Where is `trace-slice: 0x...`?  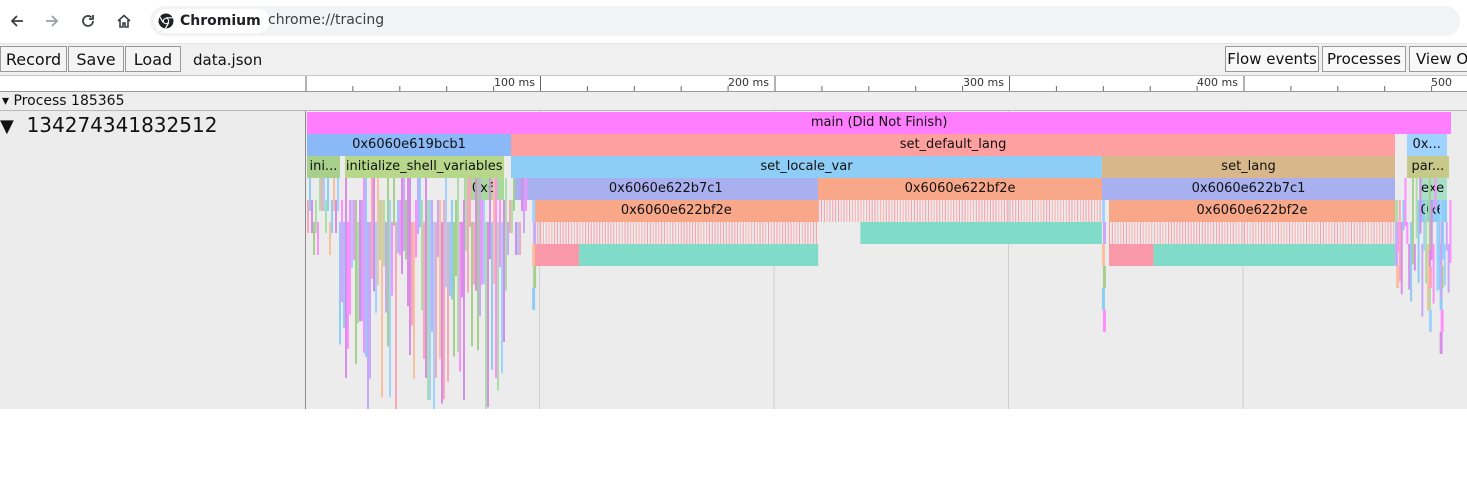
trace-slice: 0x... is located at coordinates (1426, 145).